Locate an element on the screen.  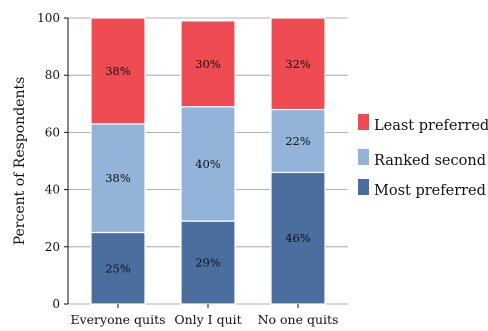
legend-label-0: Most preferred is located at coordinates (430, 191).